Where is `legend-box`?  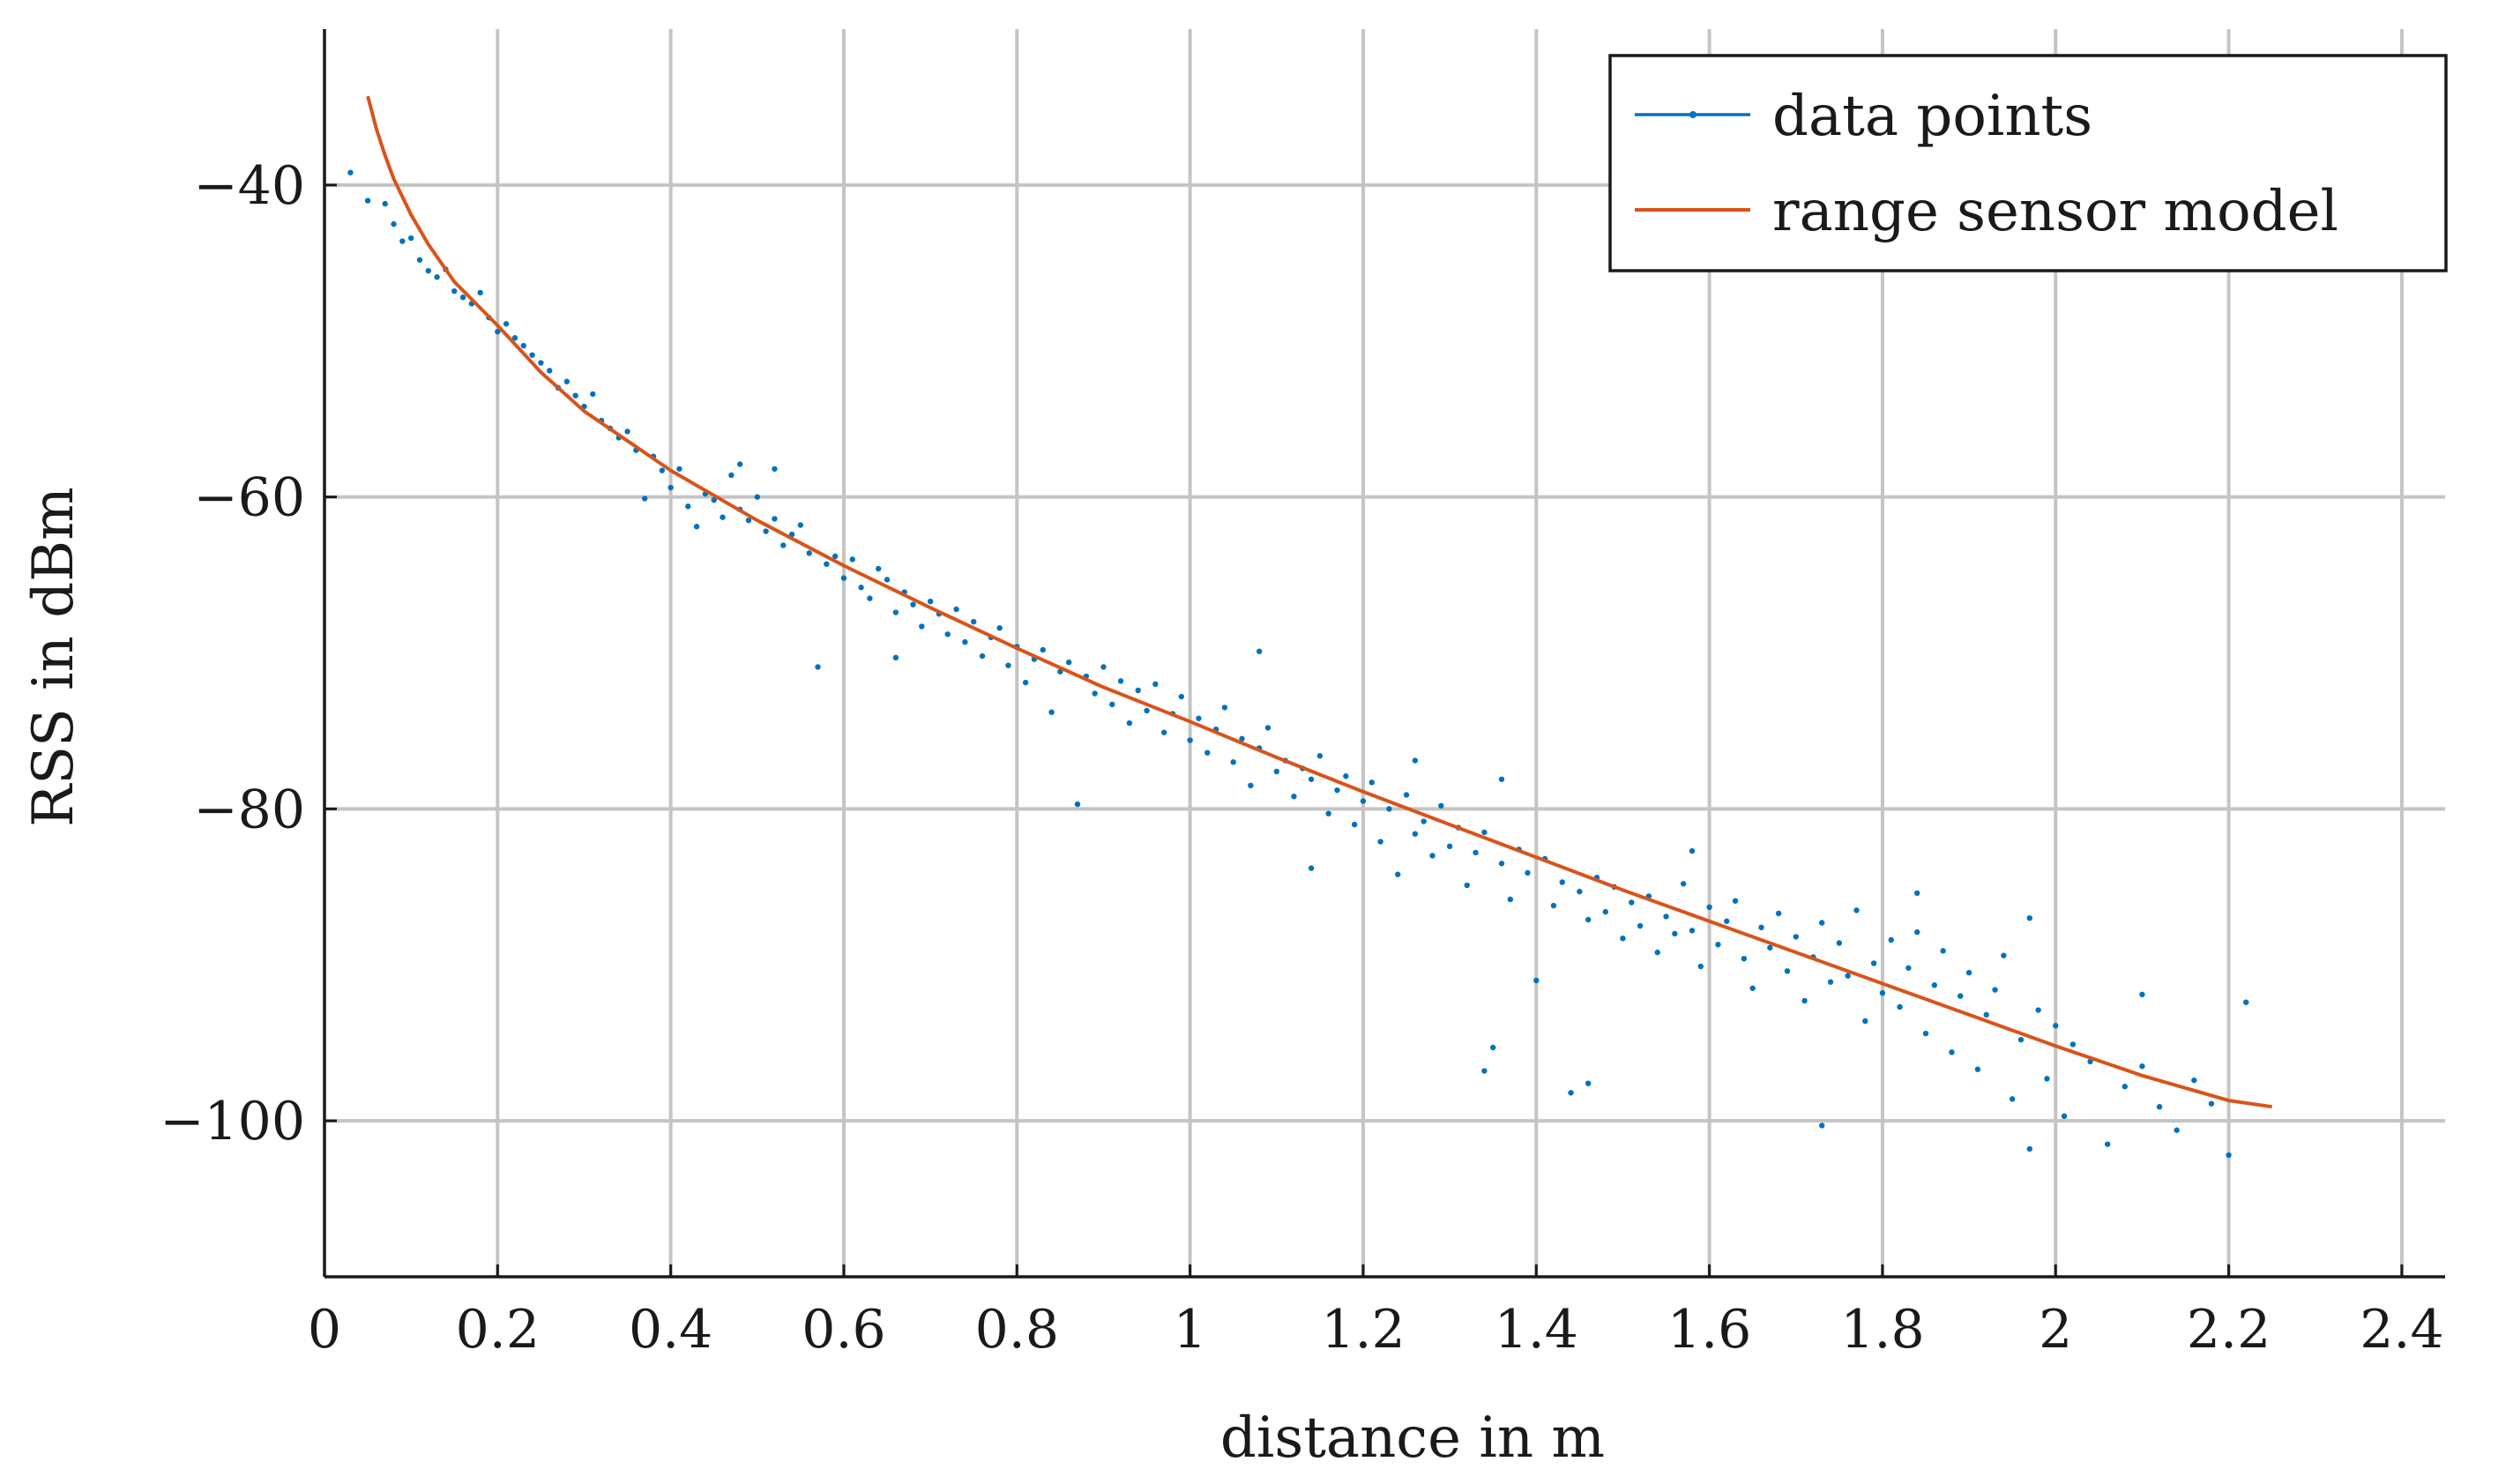
legend-box is located at coordinates (2028, 163).